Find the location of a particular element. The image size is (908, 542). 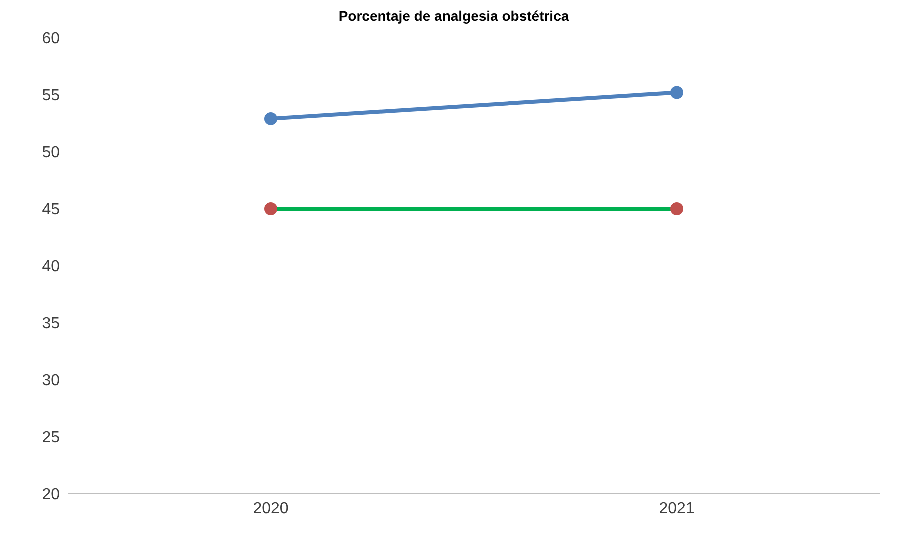

x-tick-label: 2021 is located at coordinates (677, 509).